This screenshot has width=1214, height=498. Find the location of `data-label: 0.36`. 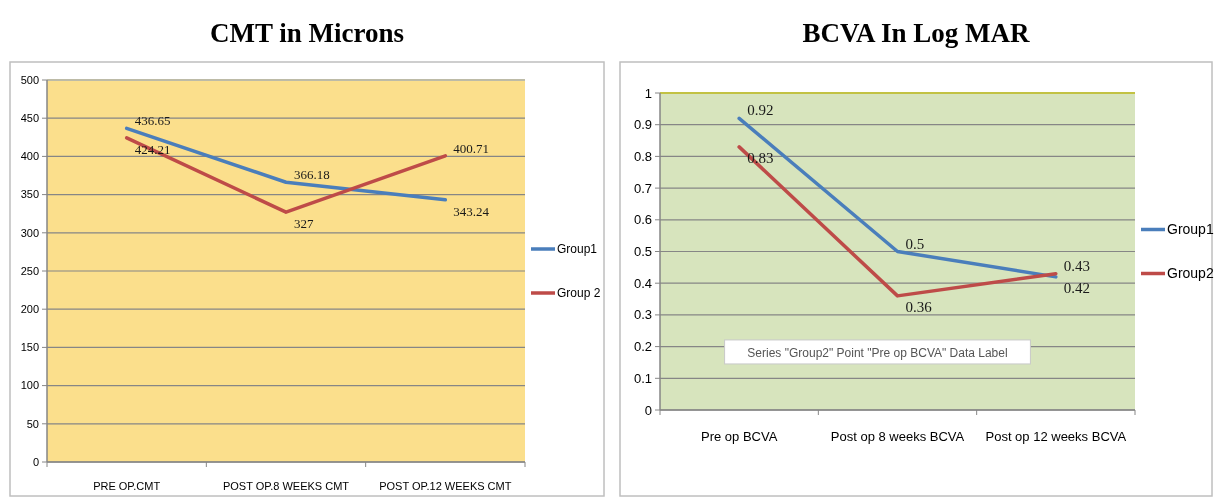

data-label: 0.36 is located at coordinates (919, 306).